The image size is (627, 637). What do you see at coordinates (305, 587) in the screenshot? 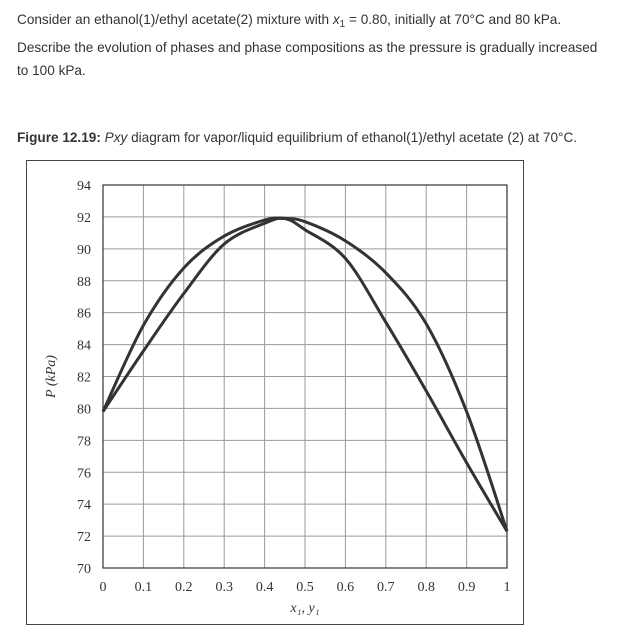
I see `x-tick-label-5: 0.5` at bounding box center [305, 587].